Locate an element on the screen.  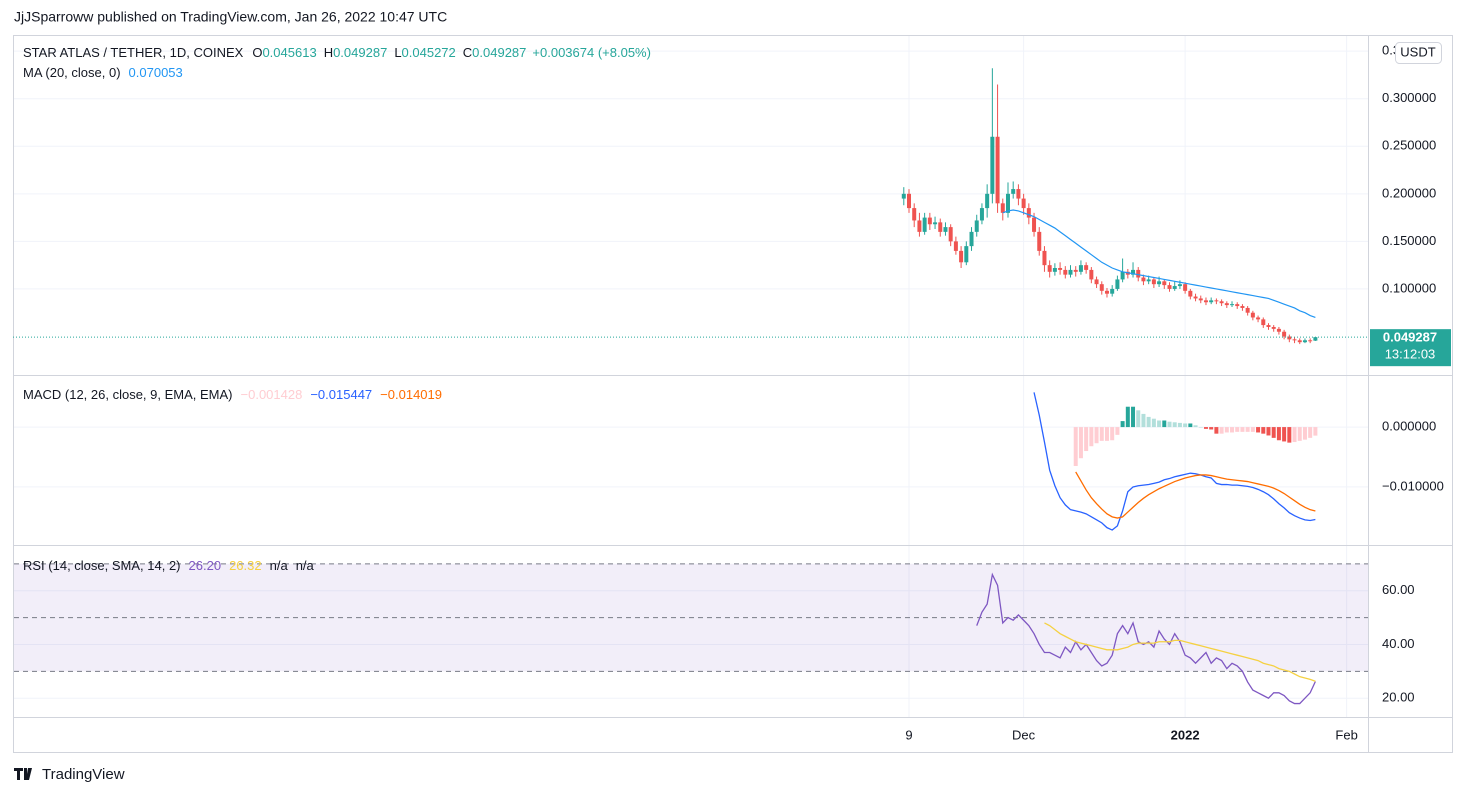
ohlc-label: L is located at coordinates (397, 52).